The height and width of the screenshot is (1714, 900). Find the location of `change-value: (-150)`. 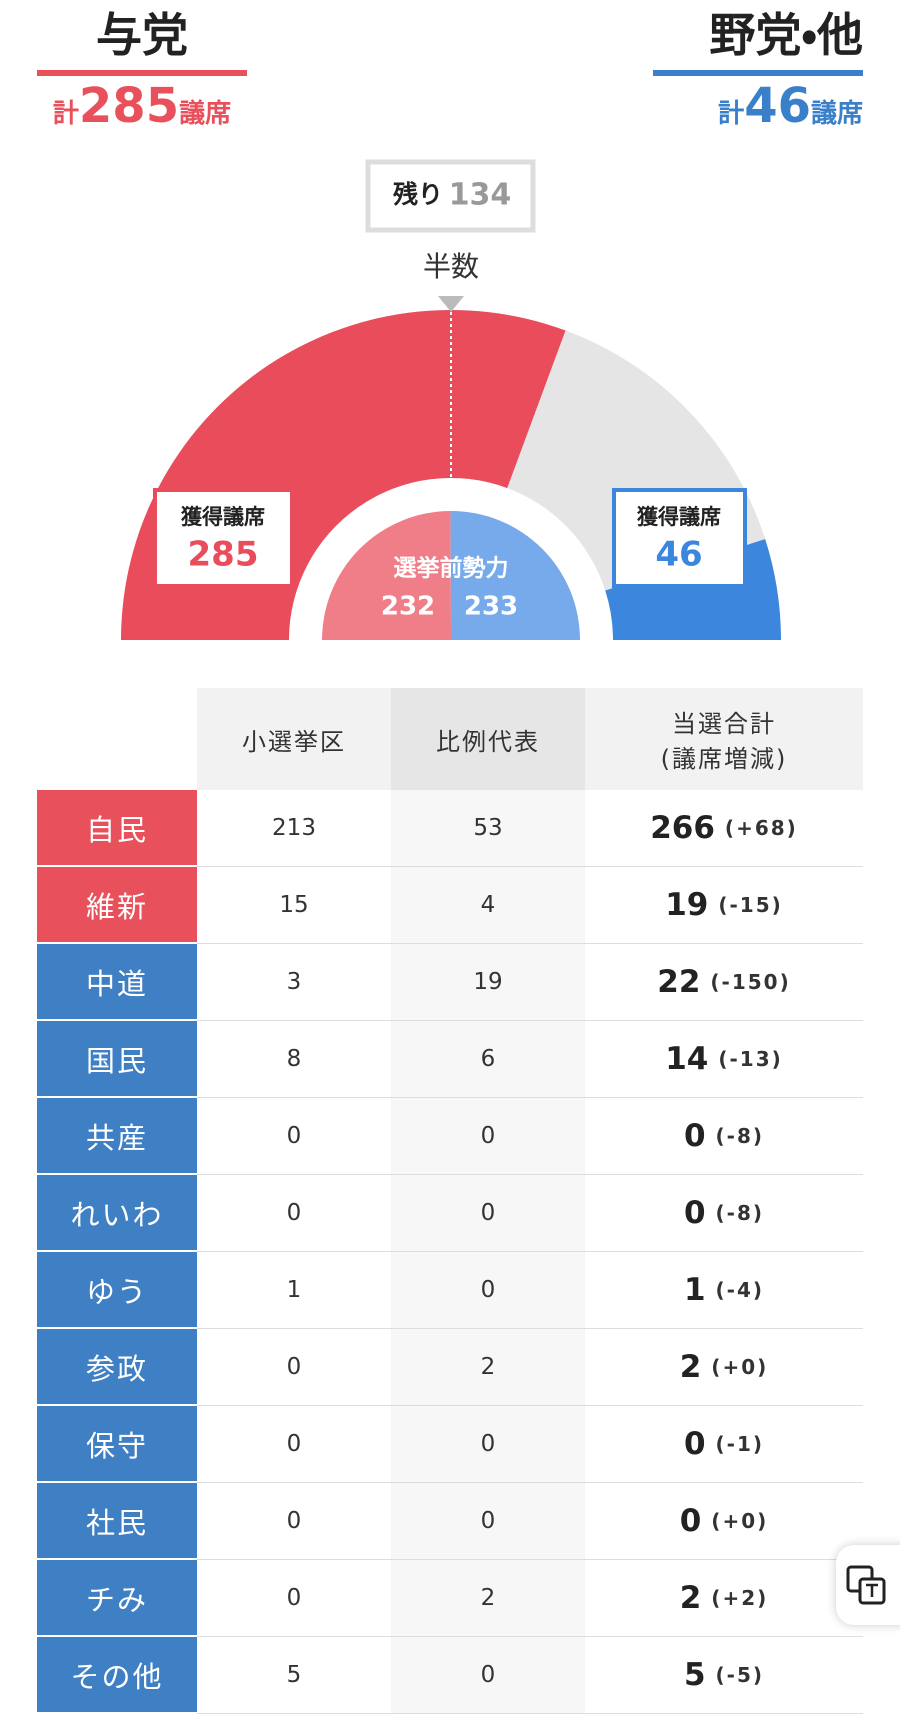

change-value: (-150) is located at coordinates (750, 982).